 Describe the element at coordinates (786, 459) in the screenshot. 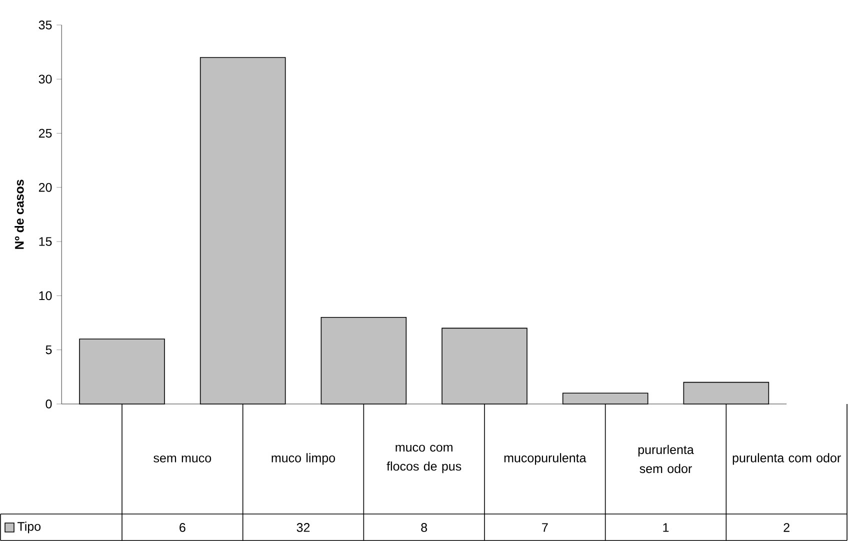

I see `x-tick-label: purulenta com odor` at that location.